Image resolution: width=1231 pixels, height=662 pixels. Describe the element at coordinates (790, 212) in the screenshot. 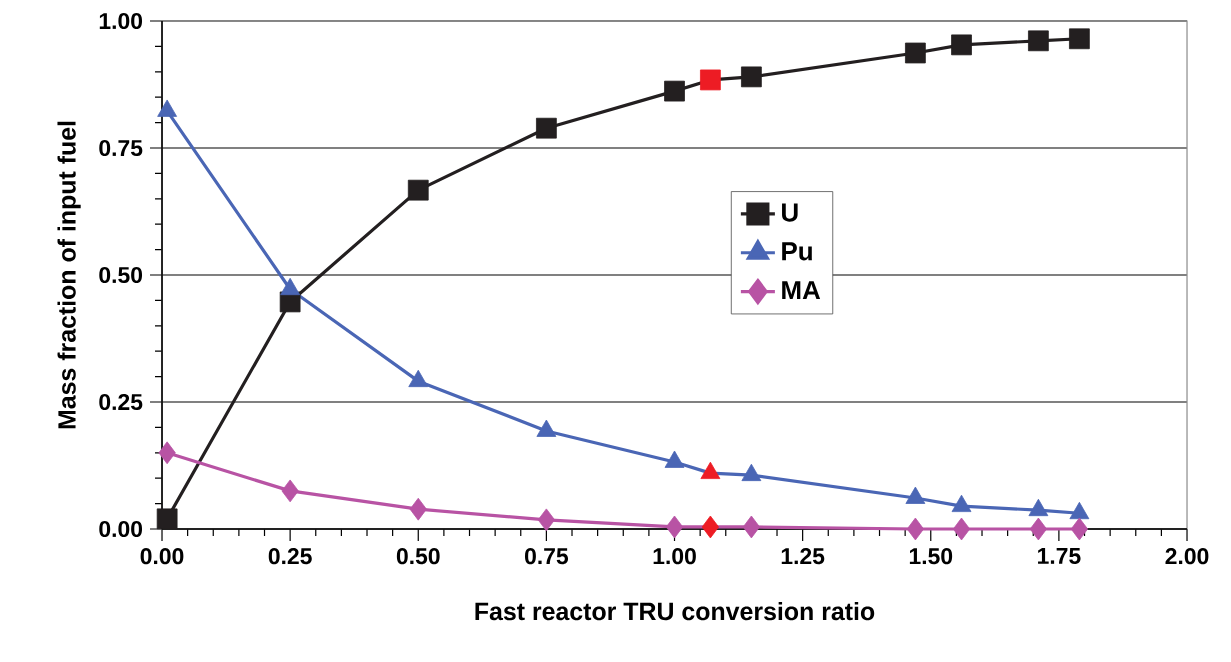

I see `legend-label: U` at that location.